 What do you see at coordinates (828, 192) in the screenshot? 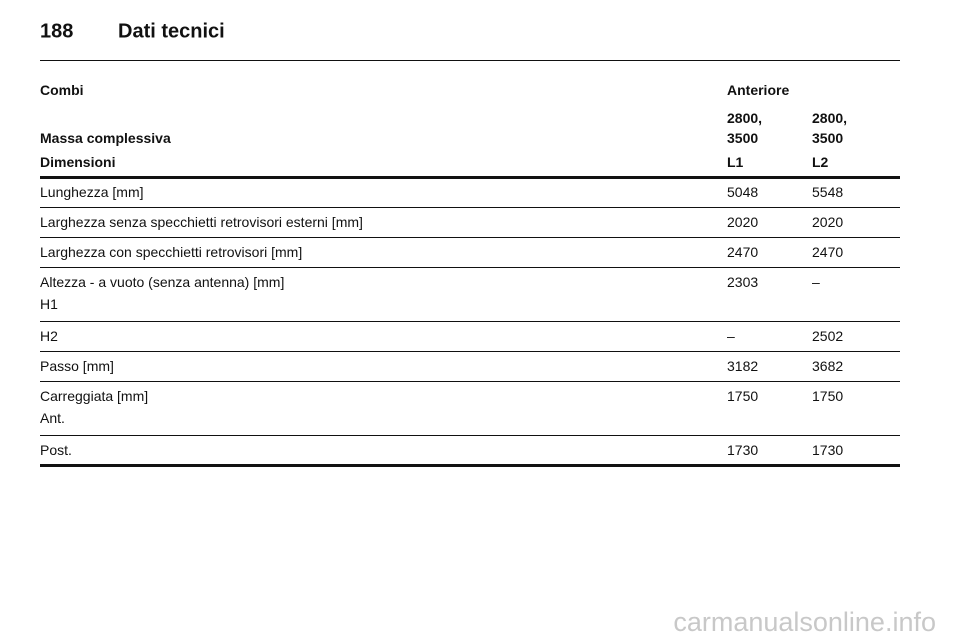
I see `row-value: 5548` at bounding box center [828, 192].